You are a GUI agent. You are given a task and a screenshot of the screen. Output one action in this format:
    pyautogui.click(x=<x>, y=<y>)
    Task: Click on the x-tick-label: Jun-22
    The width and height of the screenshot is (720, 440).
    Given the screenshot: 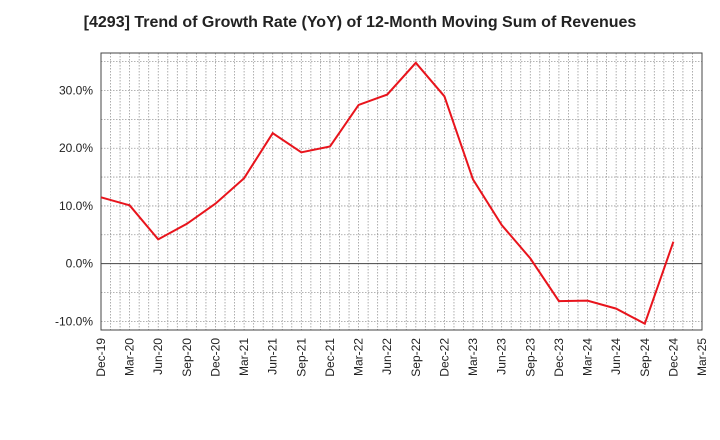 What is the action you would take?
    pyautogui.click(x=387, y=356)
    